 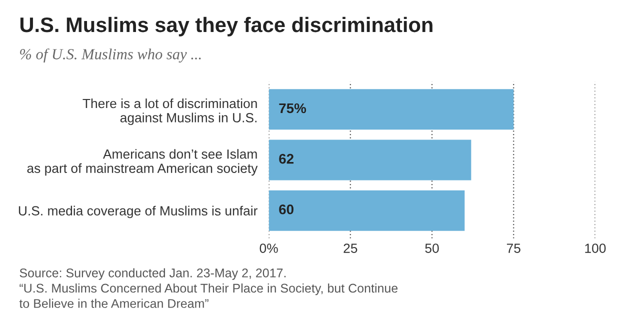 I want to click on y-tick-label: There is a lot of discrimination against Muslims in U.S., so click(x=169, y=111).